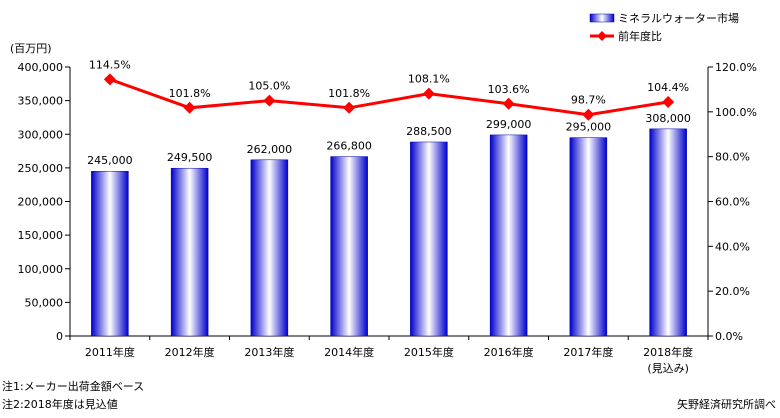 The height and width of the screenshot is (418, 780). I want to click on y2-tick-label: 20.0%, so click(732, 291).